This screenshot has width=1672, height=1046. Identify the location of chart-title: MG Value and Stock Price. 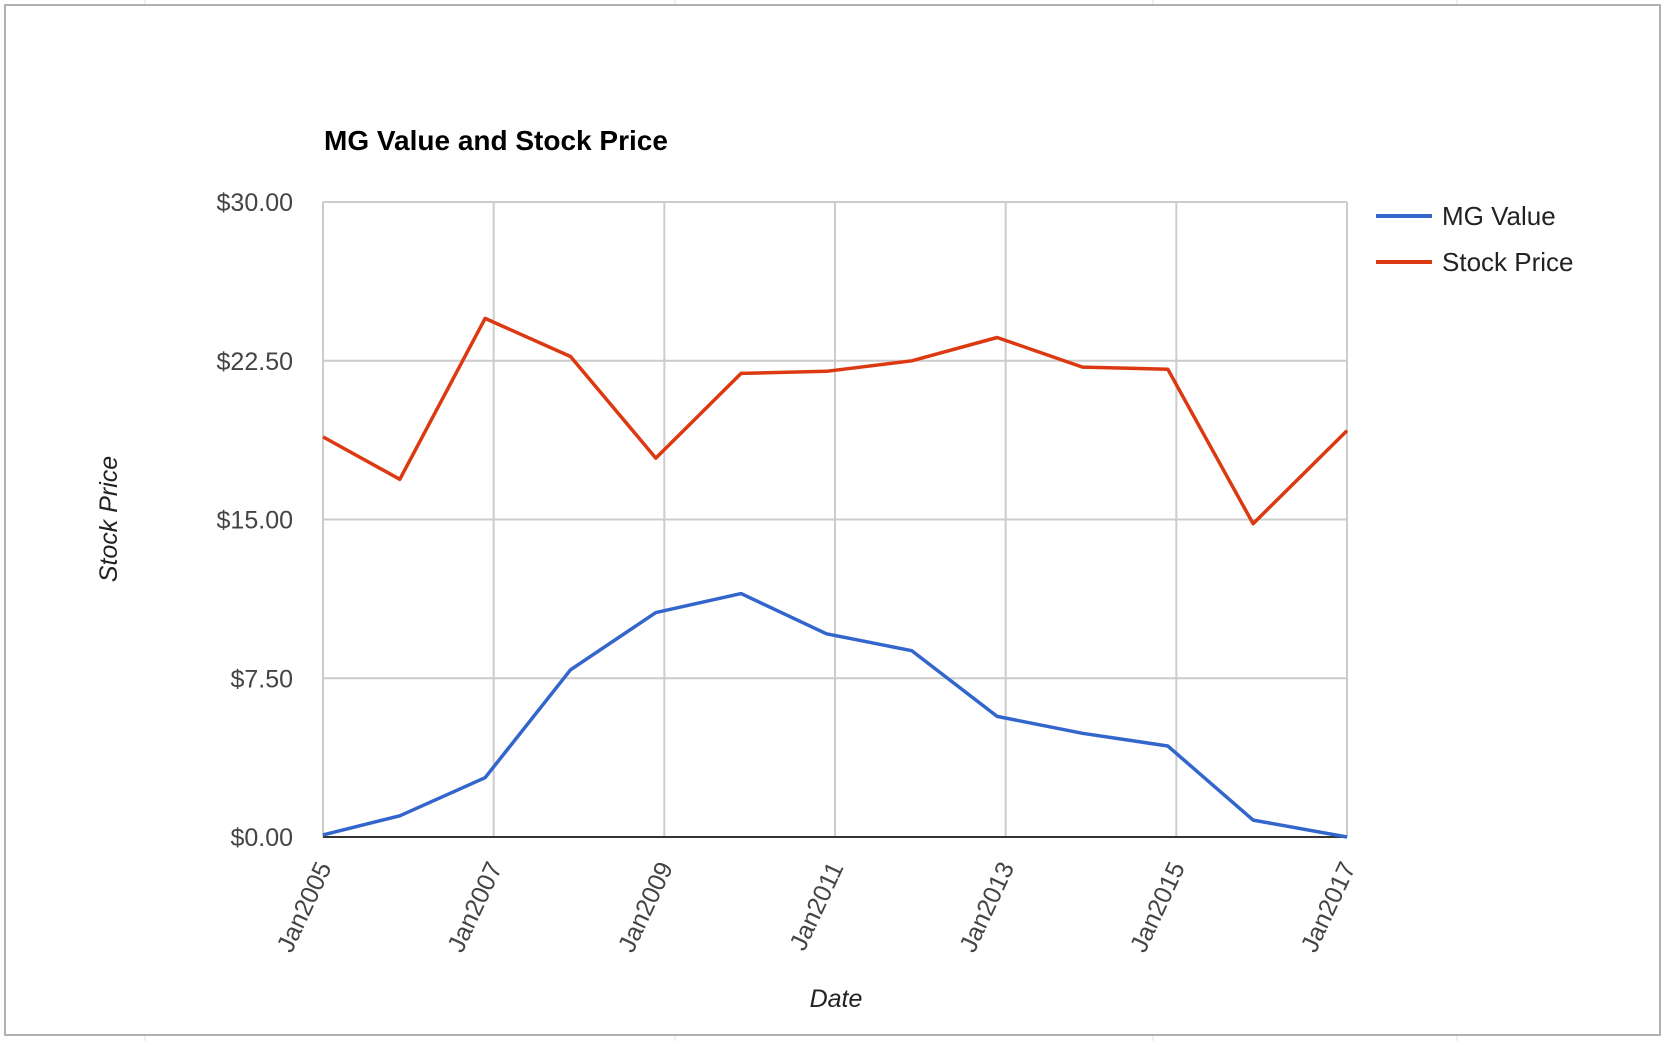
(496, 140).